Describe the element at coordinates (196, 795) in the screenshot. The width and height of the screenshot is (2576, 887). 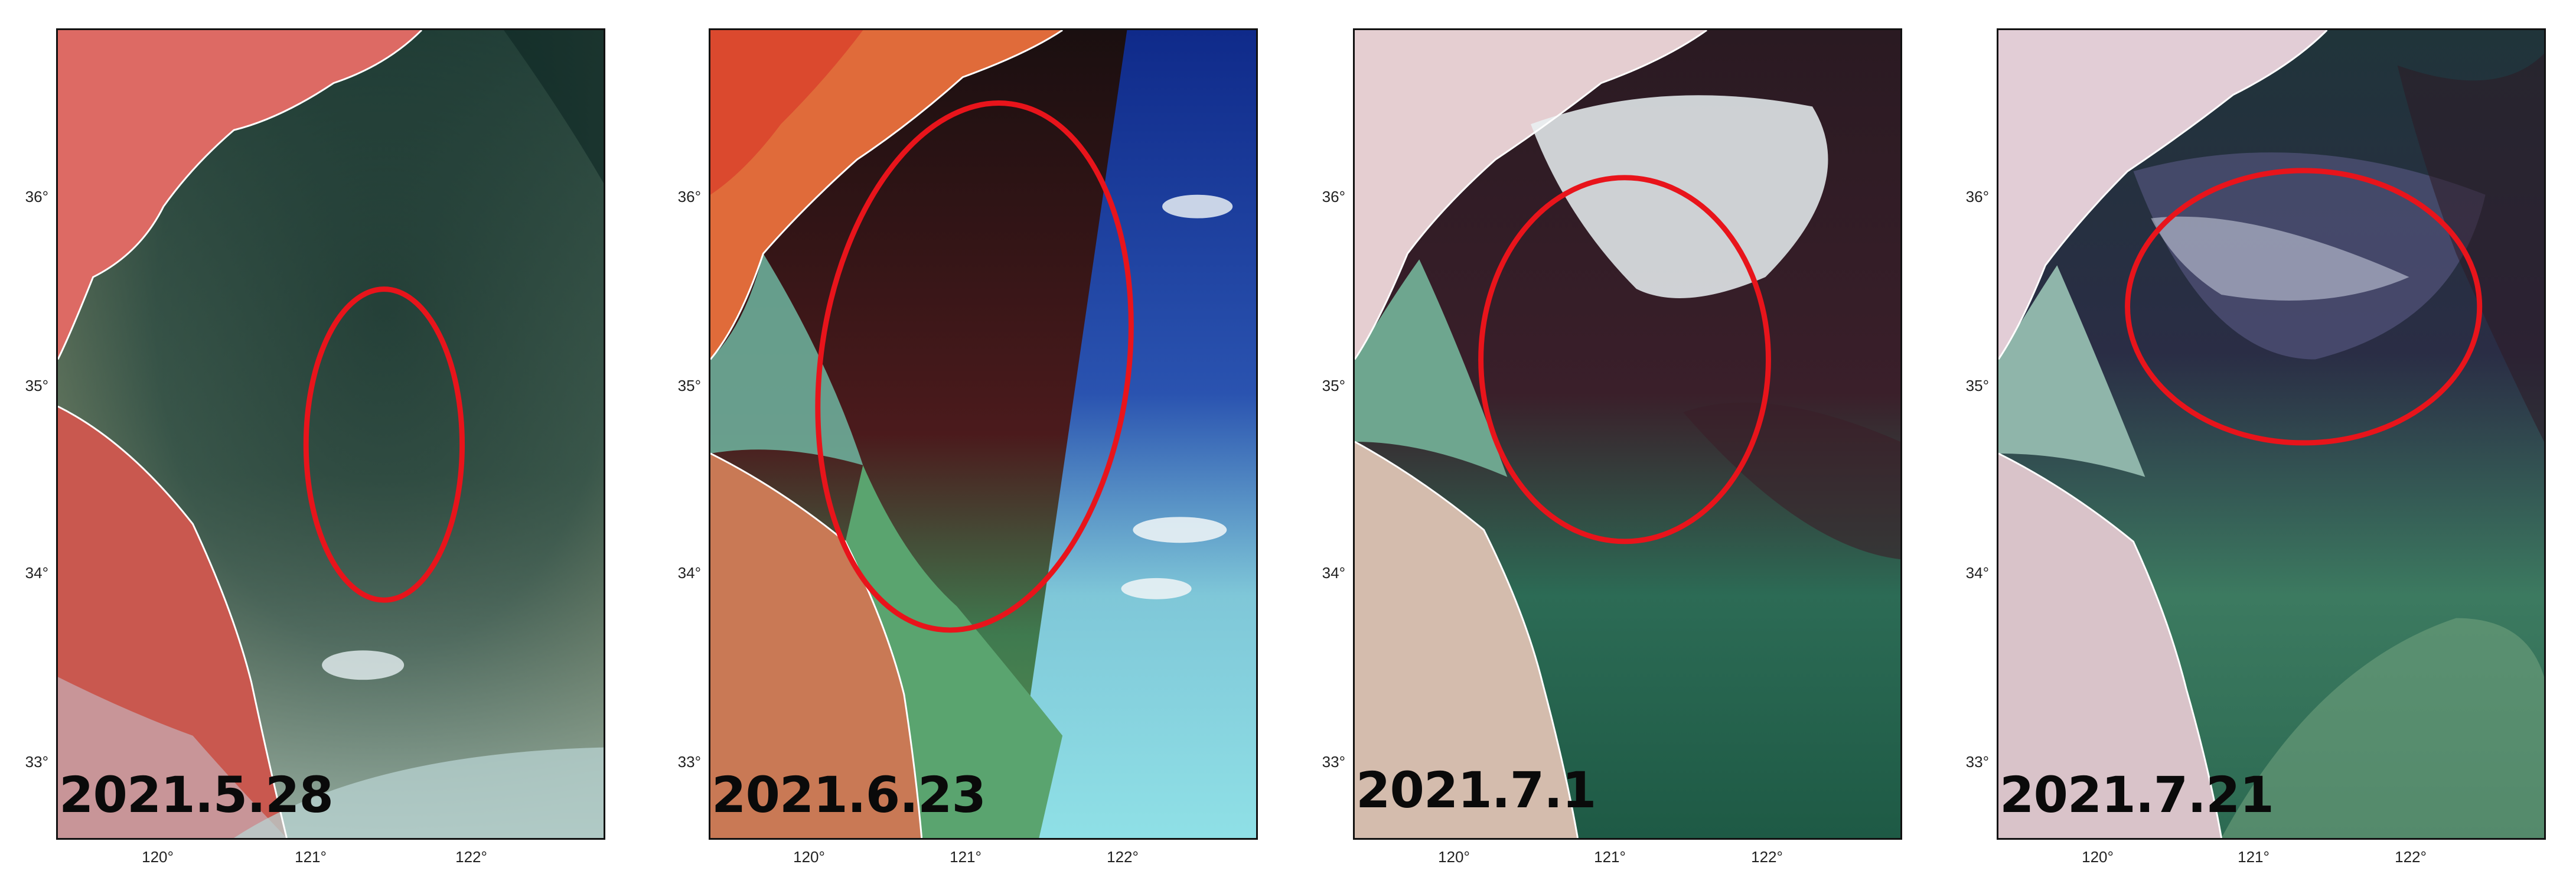
I see `date-label-1: 2021.5.28` at that location.